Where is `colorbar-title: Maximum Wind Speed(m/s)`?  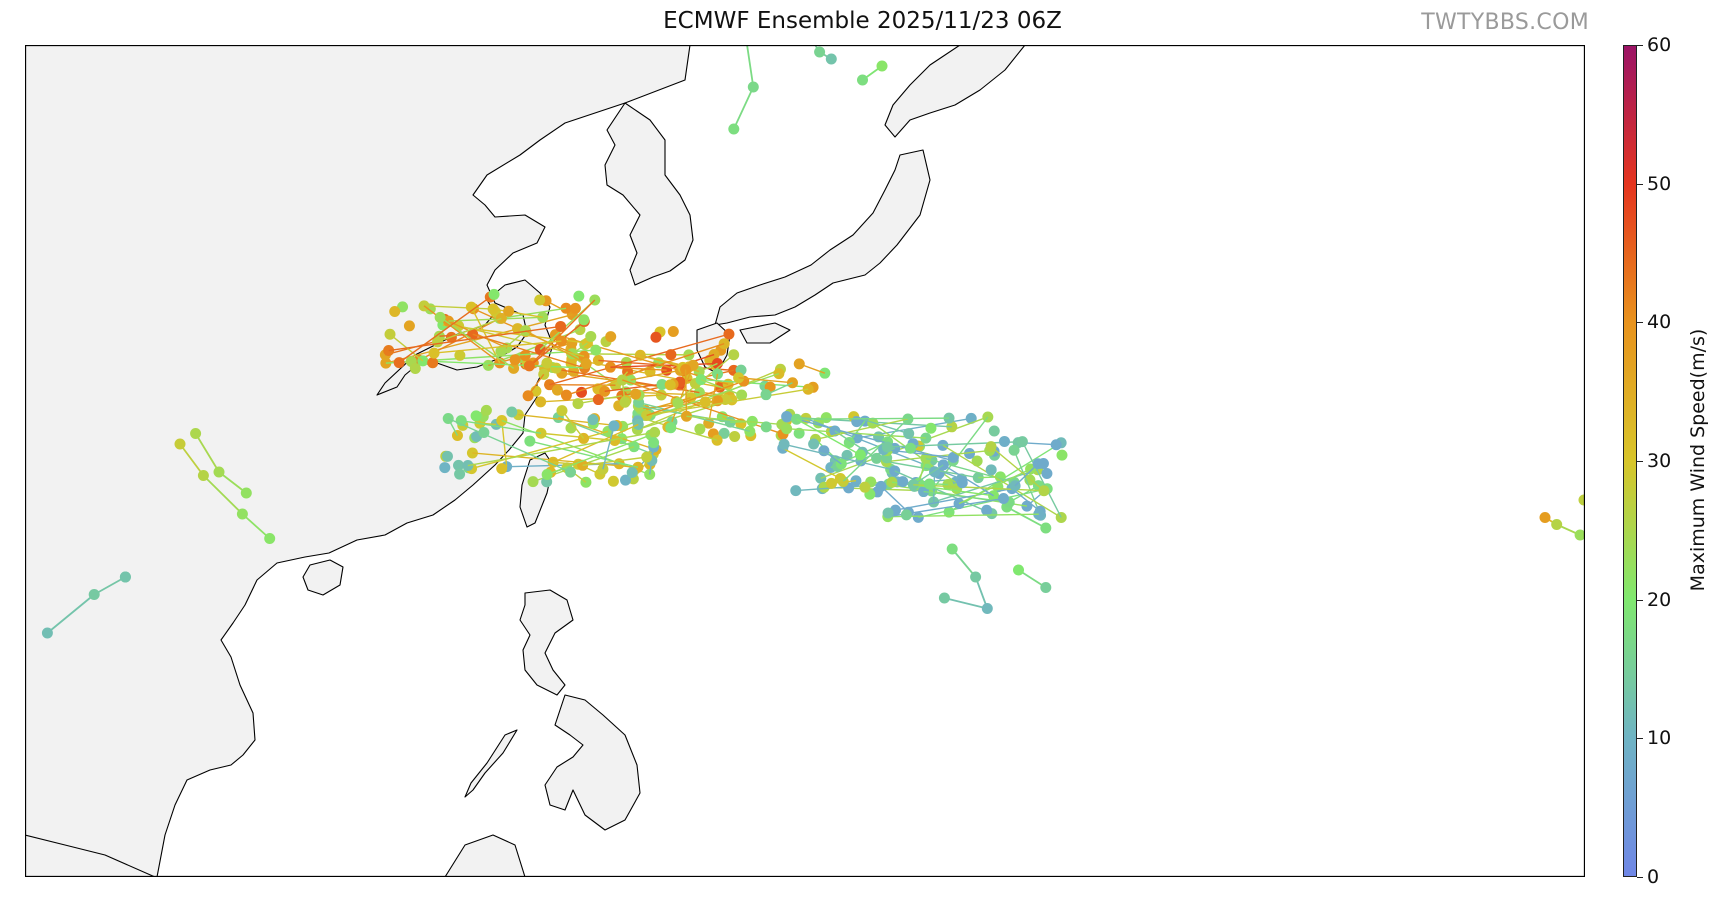 colorbar-title: Maximum Wind Speed(m/s) is located at coordinates (1698, 460).